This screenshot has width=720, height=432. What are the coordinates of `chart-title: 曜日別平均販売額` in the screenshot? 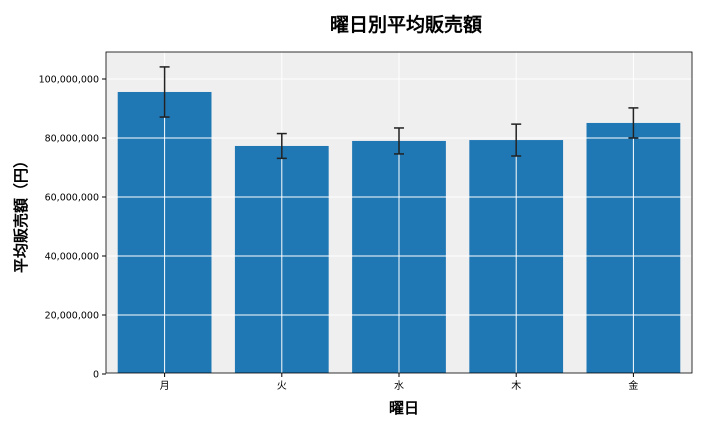 It's located at (406, 24).